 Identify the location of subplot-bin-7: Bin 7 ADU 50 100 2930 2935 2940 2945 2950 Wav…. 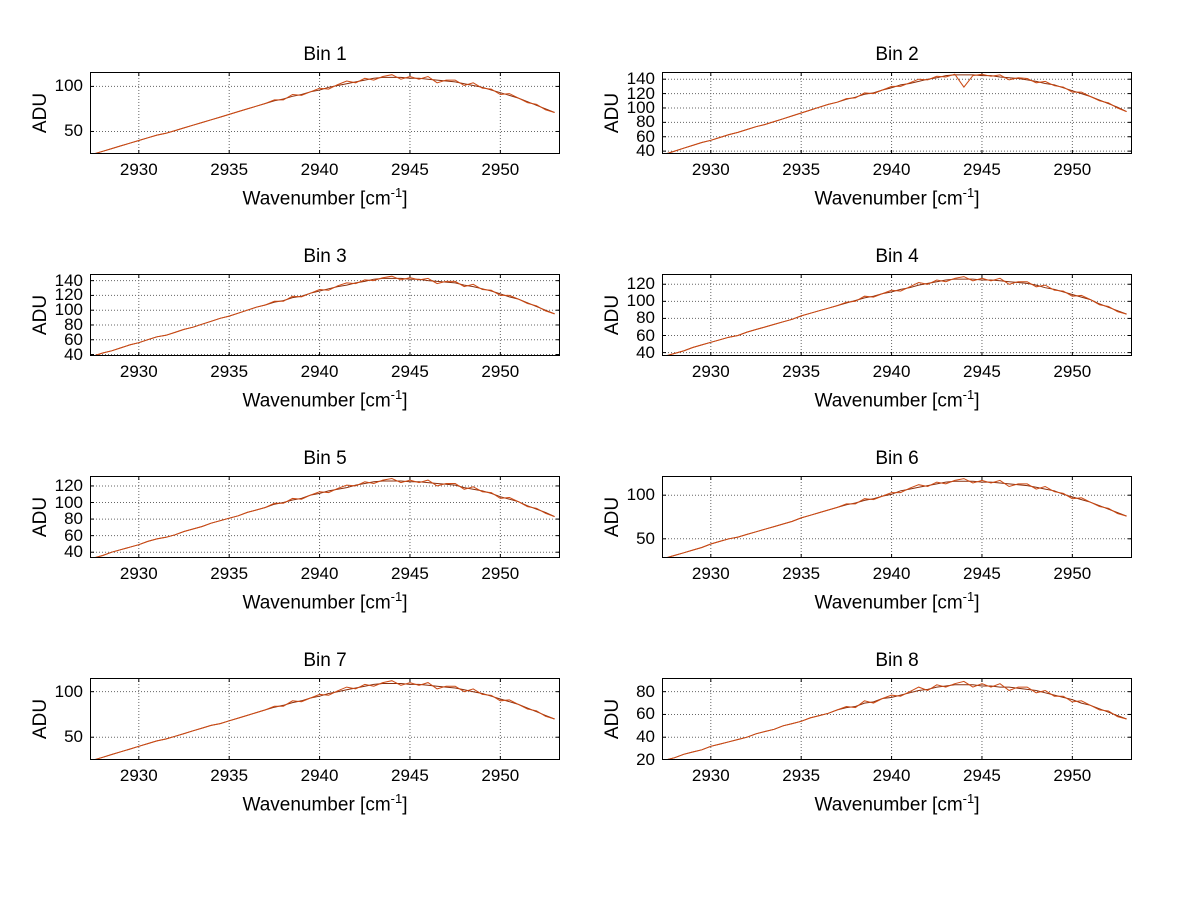
(300, 741).